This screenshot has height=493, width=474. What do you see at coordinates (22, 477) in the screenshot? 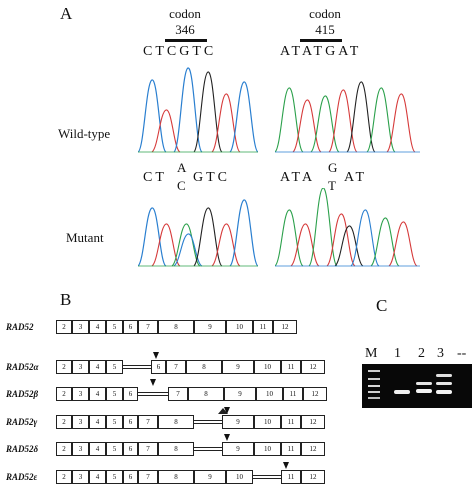
I see `exon-row-label: RAD52ε` at bounding box center [22, 477].